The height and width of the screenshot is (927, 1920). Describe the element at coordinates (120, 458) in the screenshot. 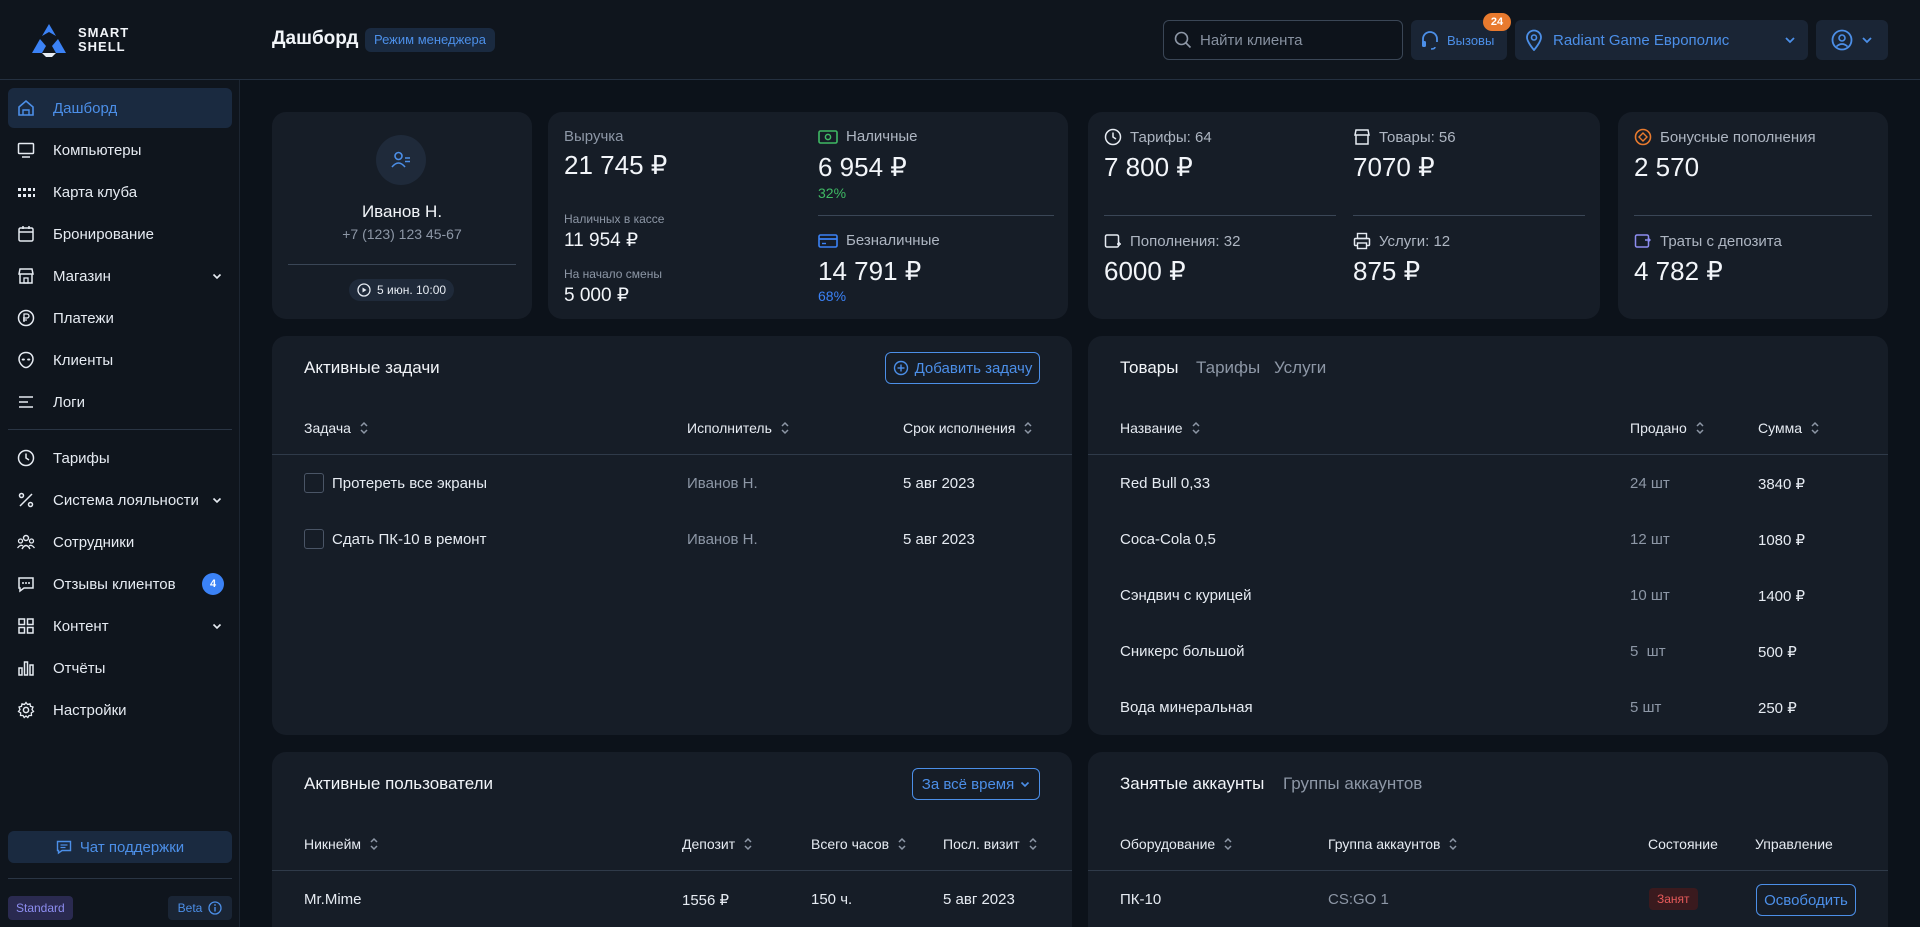

I see `sidebar-item-tariffs: Тарифы` at that location.